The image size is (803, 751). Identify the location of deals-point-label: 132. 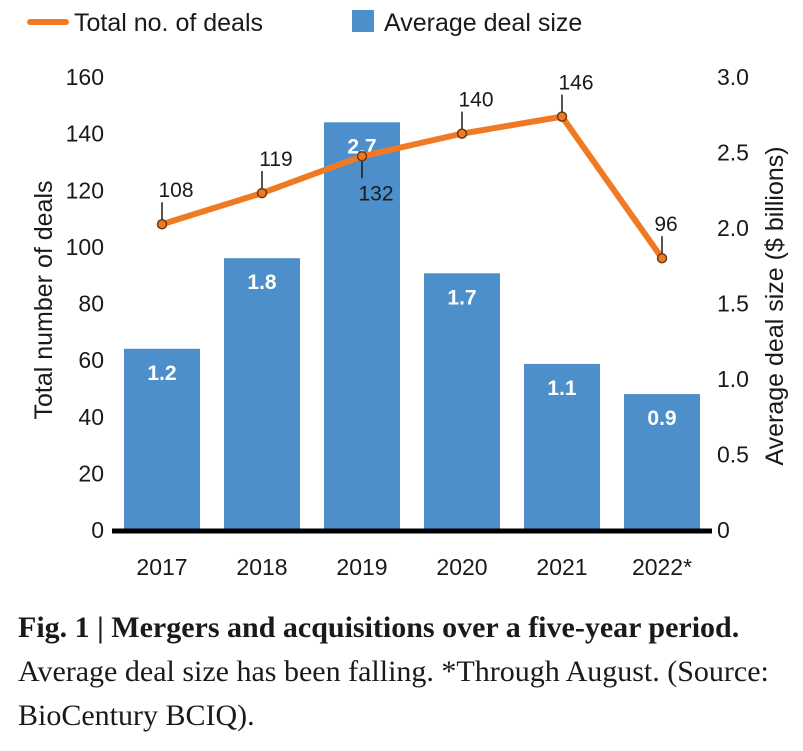
(375, 193).